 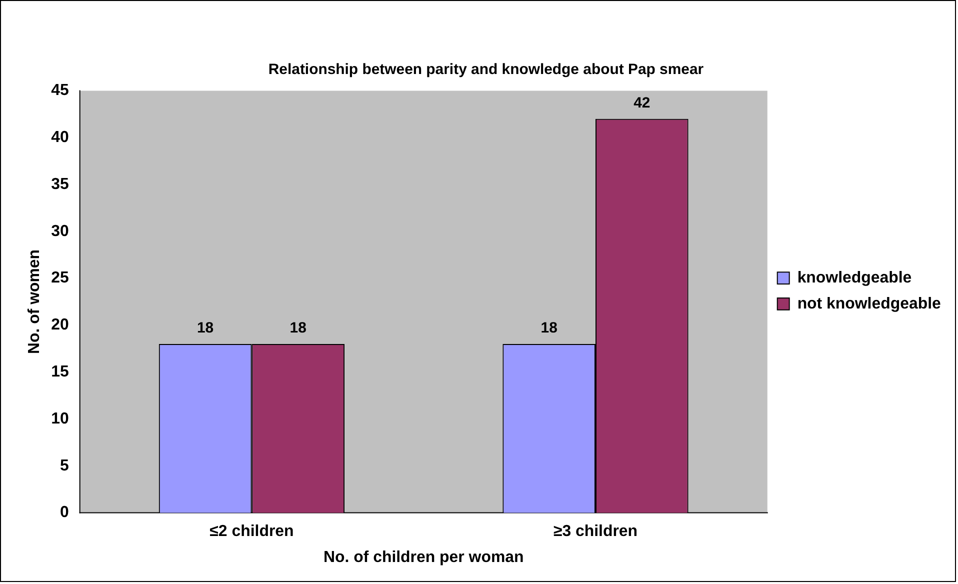 I want to click on legend-label: not knowledgeable, so click(x=869, y=303).